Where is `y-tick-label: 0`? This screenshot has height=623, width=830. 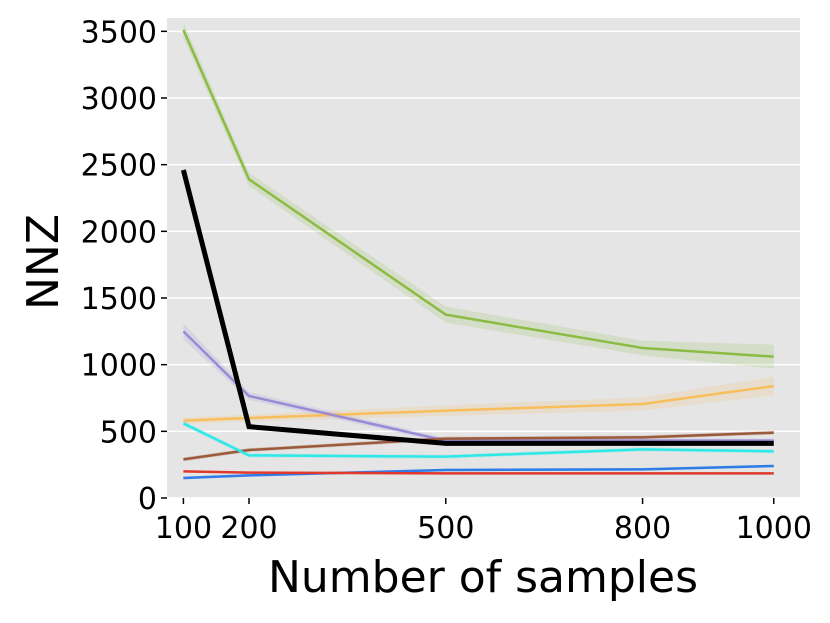 y-tick-label: 0 is located at coordinates (147, 499).